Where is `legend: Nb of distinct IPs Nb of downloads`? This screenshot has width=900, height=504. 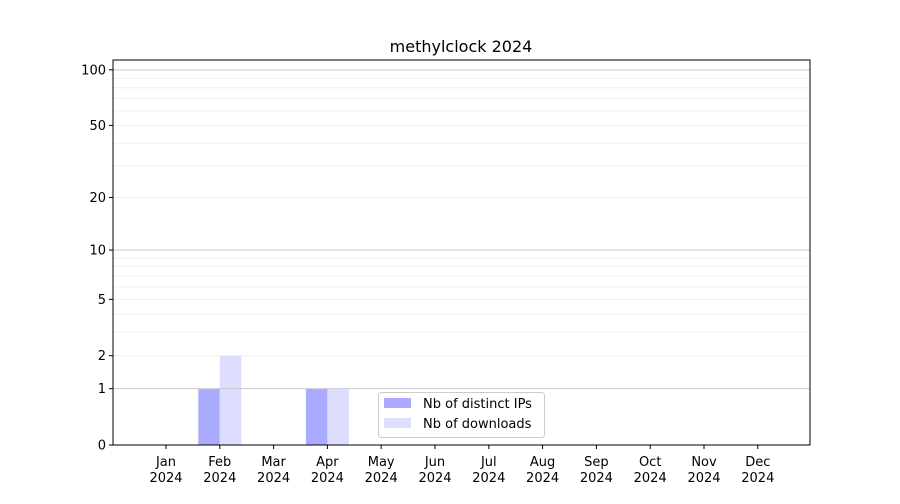 legend: Nb of distinct IPs Nb of downloads is located at coordinates (461, 415).